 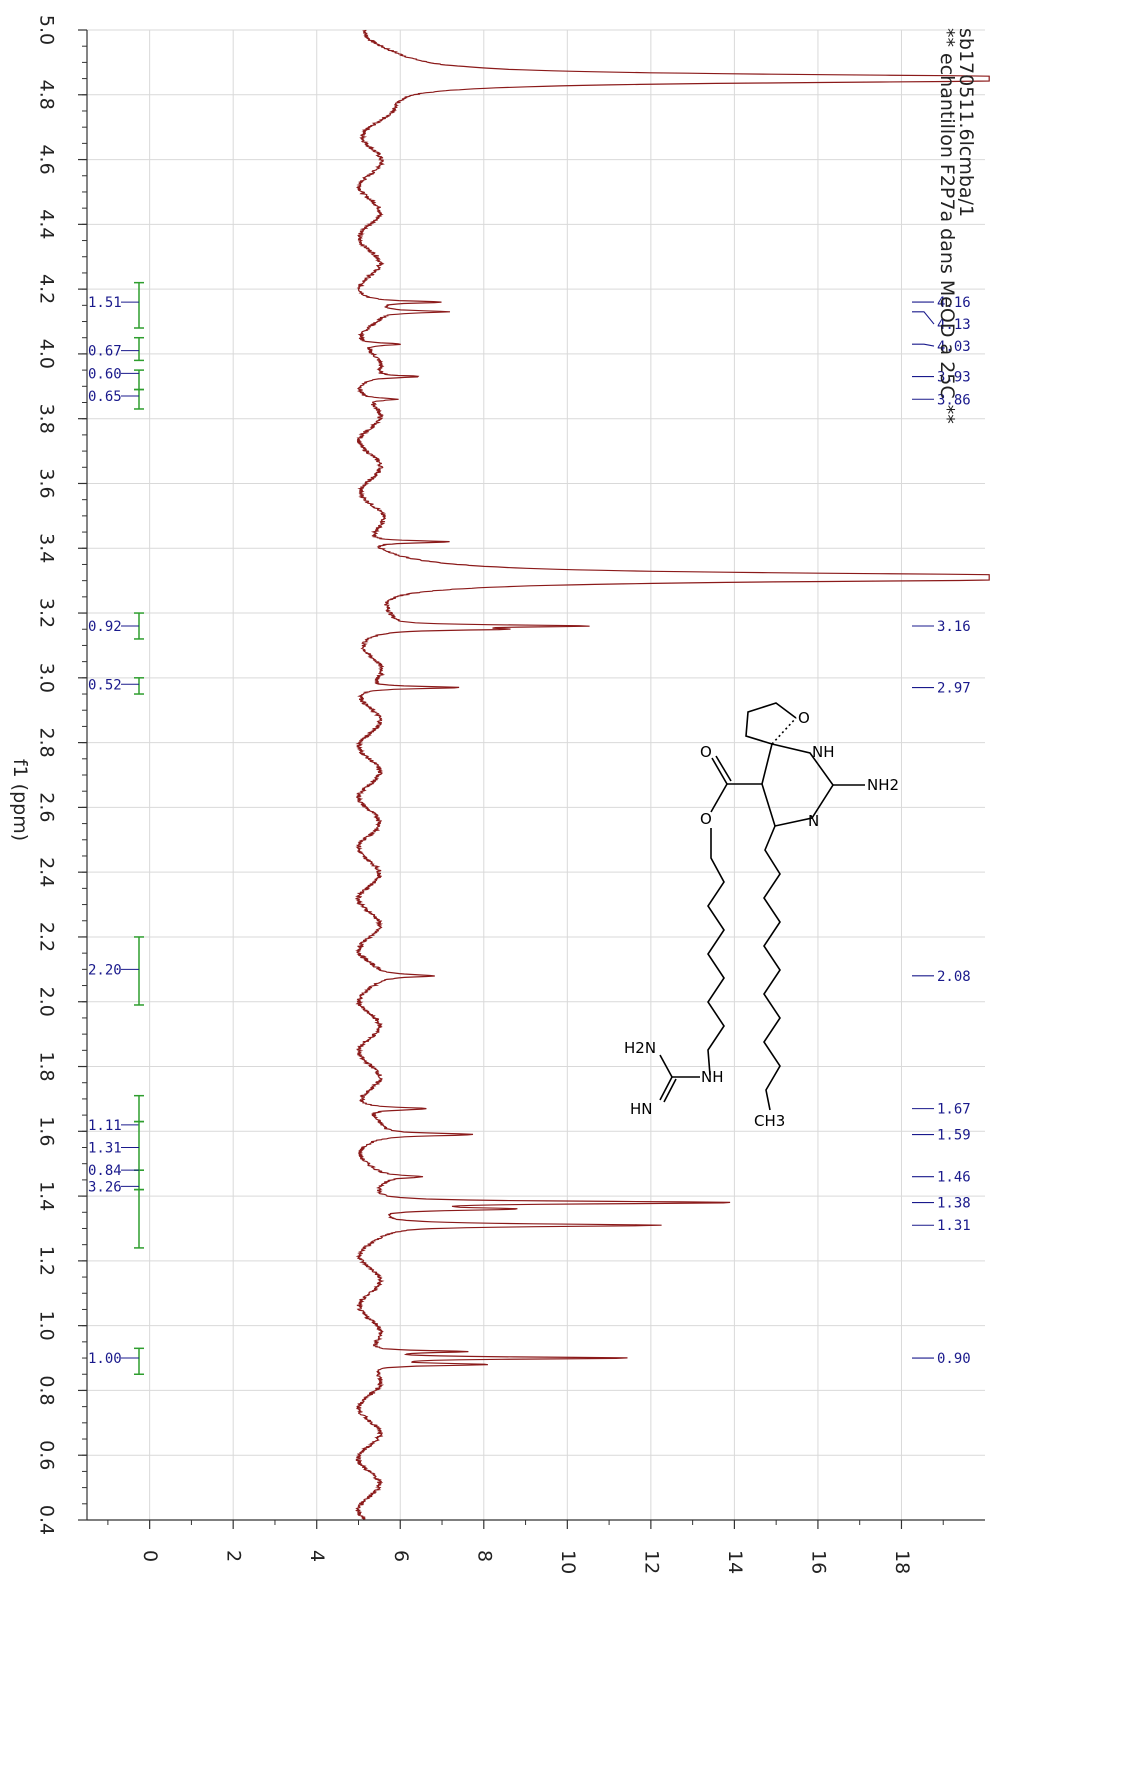 What do you see at coordinates (105, 970) in the screenshot?
I see `integral-label: 2.20` at bounding box center [105, 970].